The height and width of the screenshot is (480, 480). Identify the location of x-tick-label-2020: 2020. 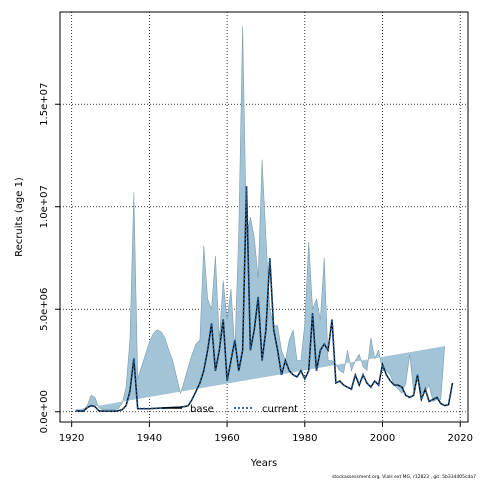
(460, 438).